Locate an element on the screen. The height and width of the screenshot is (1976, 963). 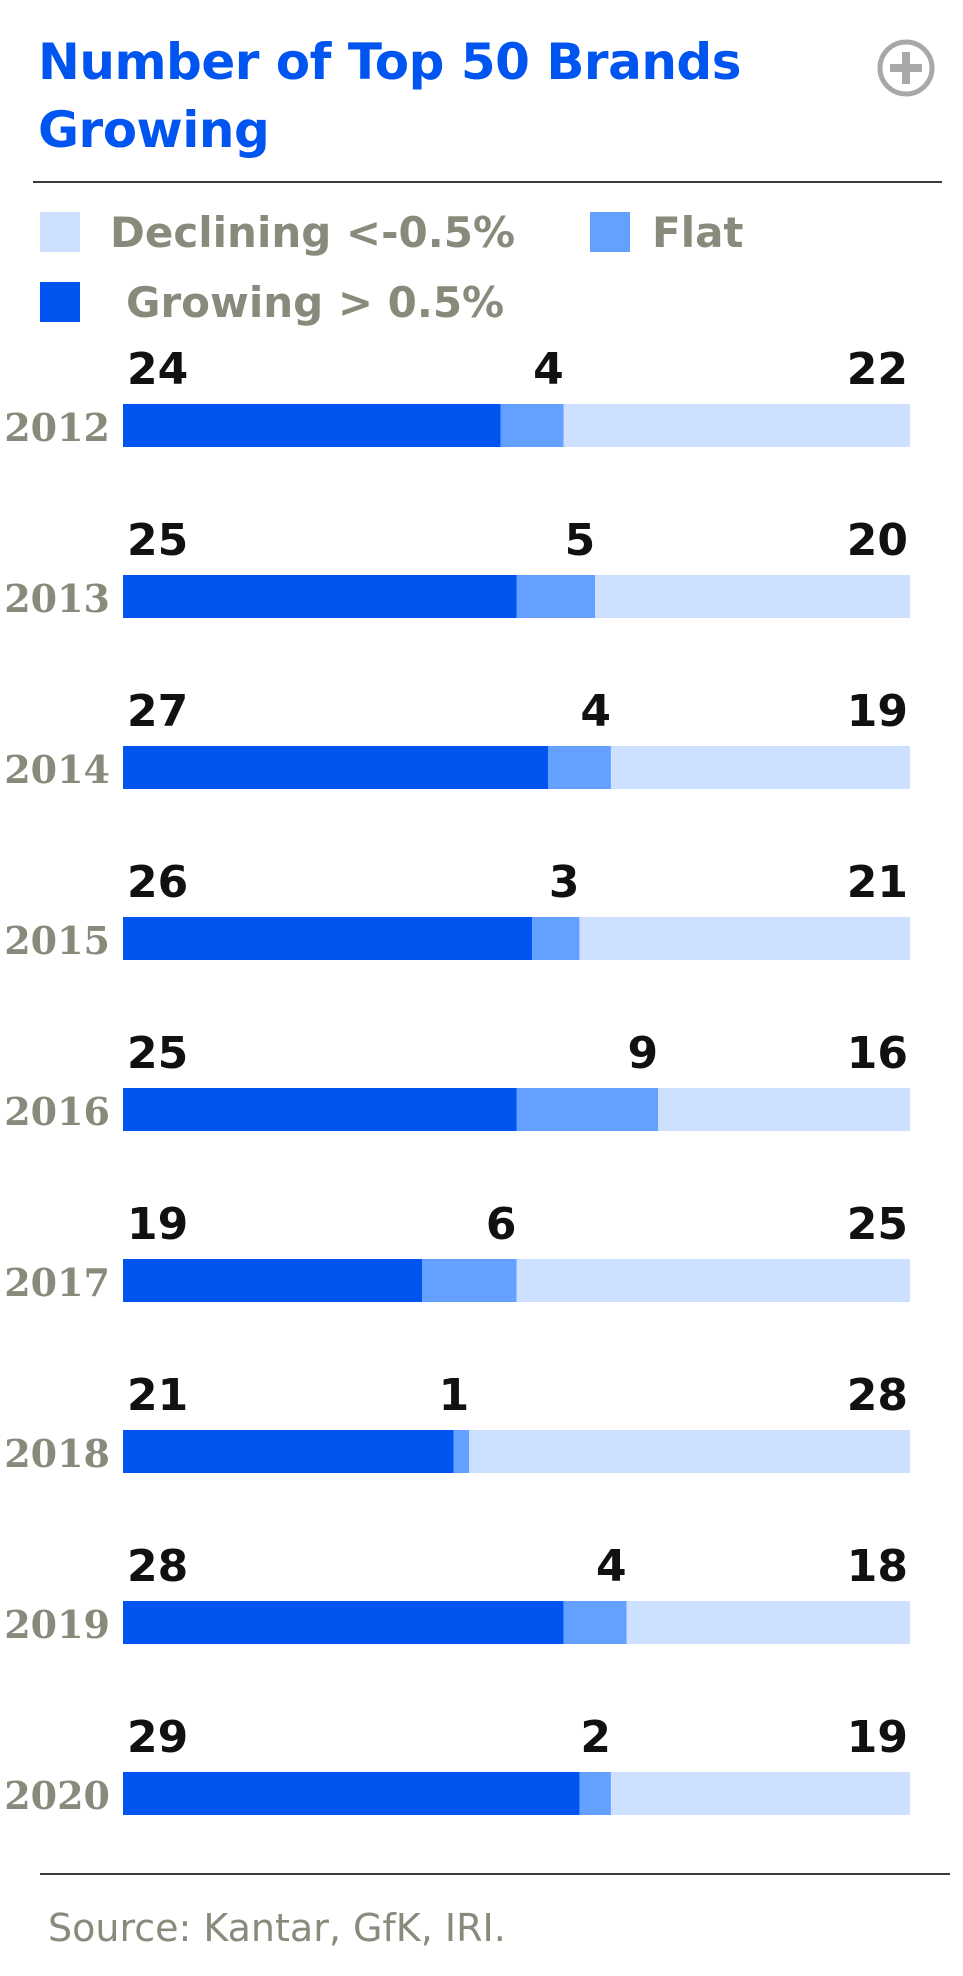
bar-growing-2019 is located at coordinates (343, 1622).